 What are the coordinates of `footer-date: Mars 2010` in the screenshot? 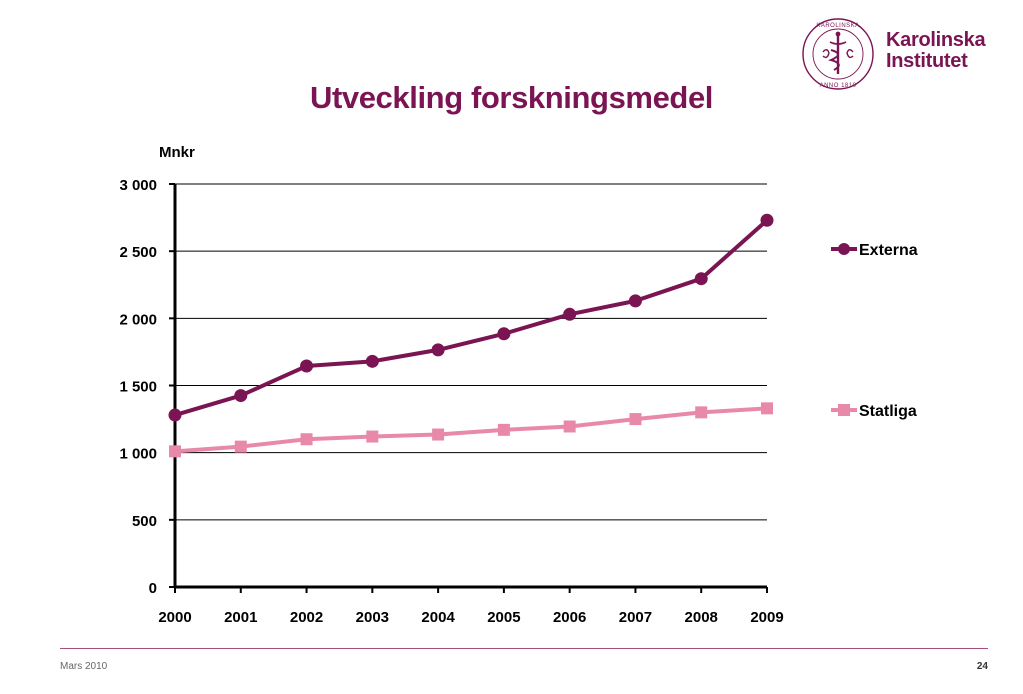 It's located at (84, 666).